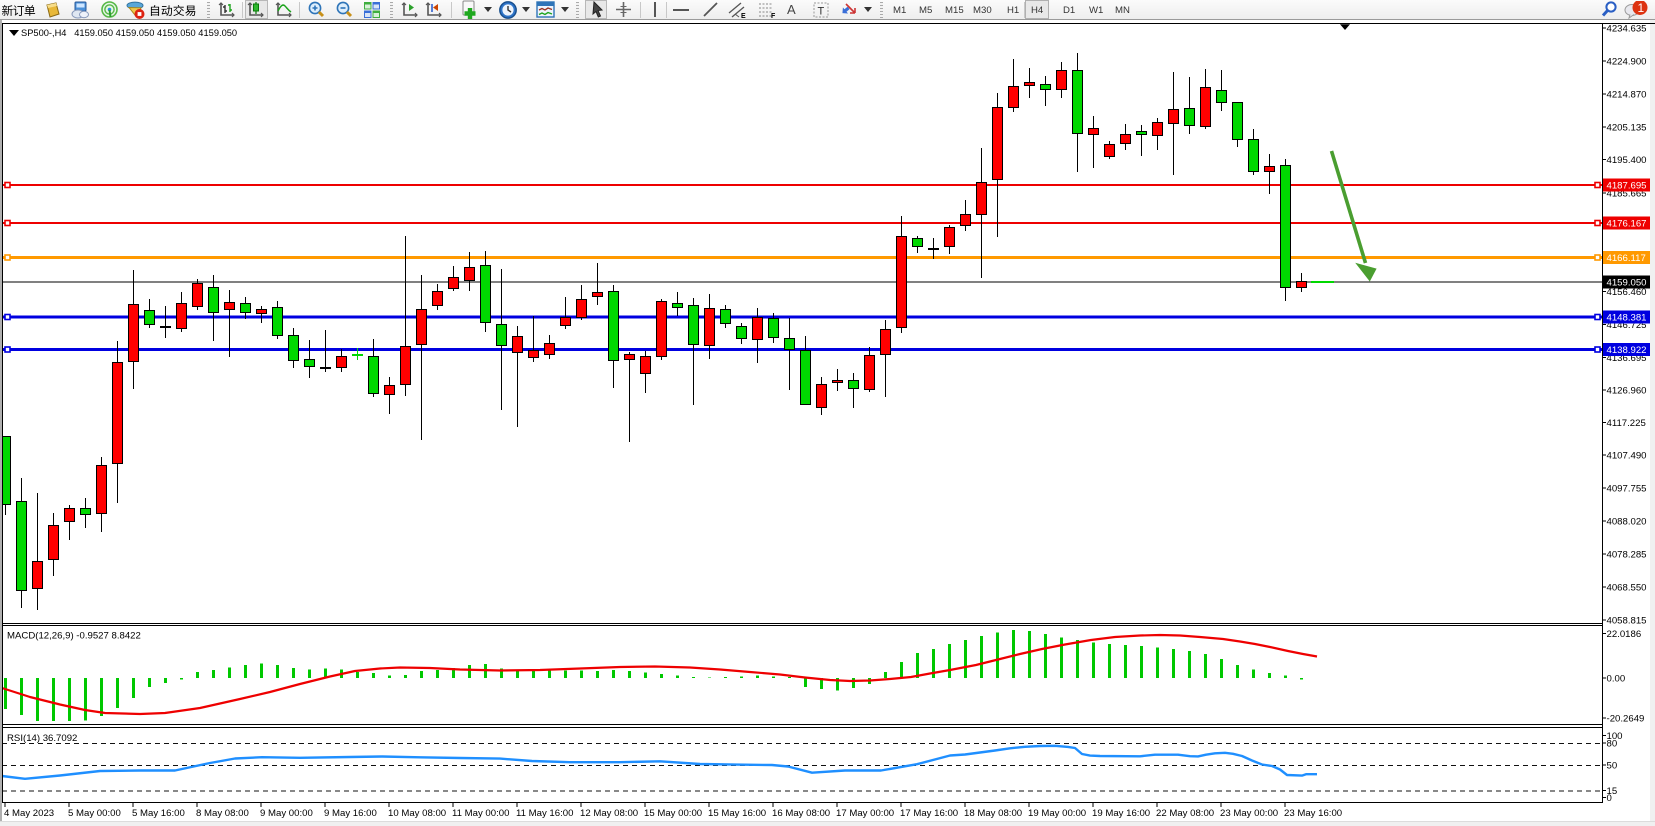  I want to click on svg-text: 15 May 16:00, so click(737, 813).